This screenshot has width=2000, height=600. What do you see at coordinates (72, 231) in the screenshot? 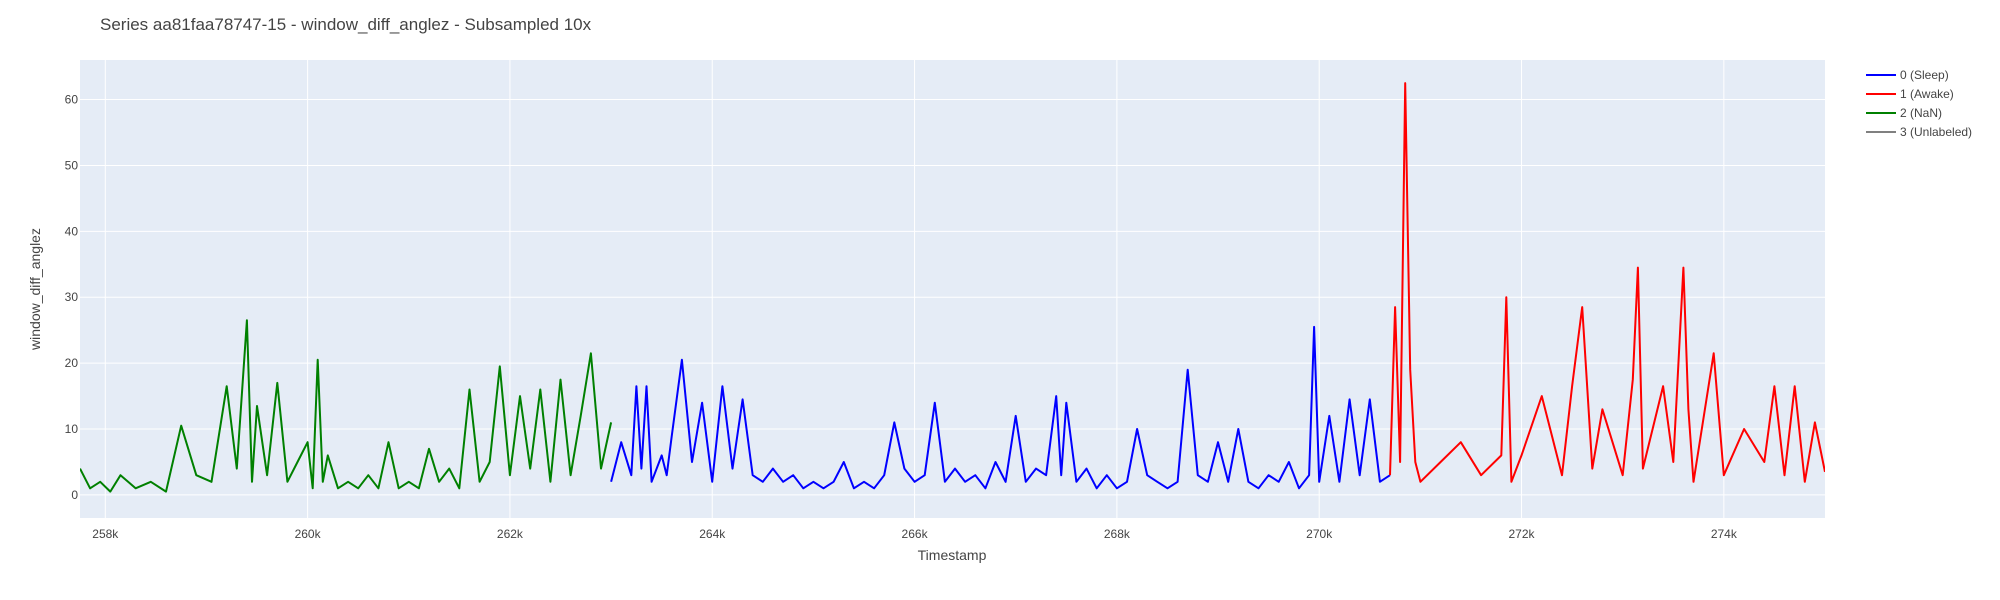
I see `y-tick-label: 40` at bounding box center [72, 231].